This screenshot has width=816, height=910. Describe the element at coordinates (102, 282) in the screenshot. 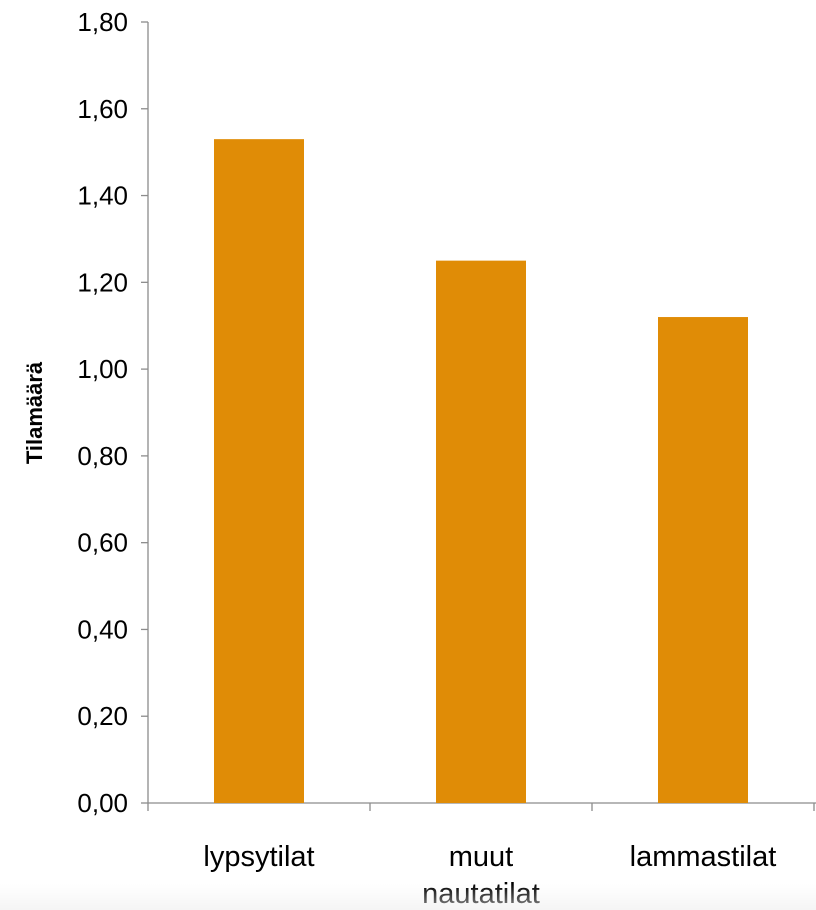

I see `y-tick-label: 1,20` at that location.